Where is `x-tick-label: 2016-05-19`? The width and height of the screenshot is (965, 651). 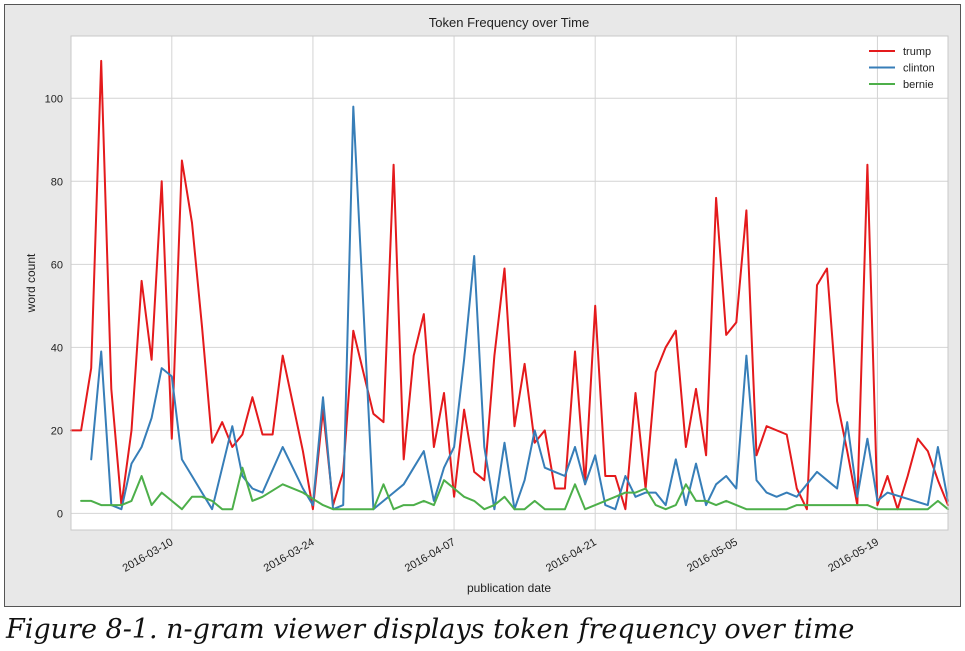
x-tick-label: 2016-05-19 is located at coordinates (853, 555).